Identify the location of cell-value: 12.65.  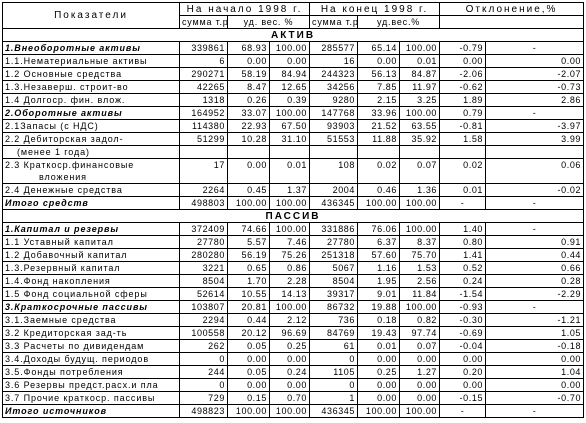
(289, 87).